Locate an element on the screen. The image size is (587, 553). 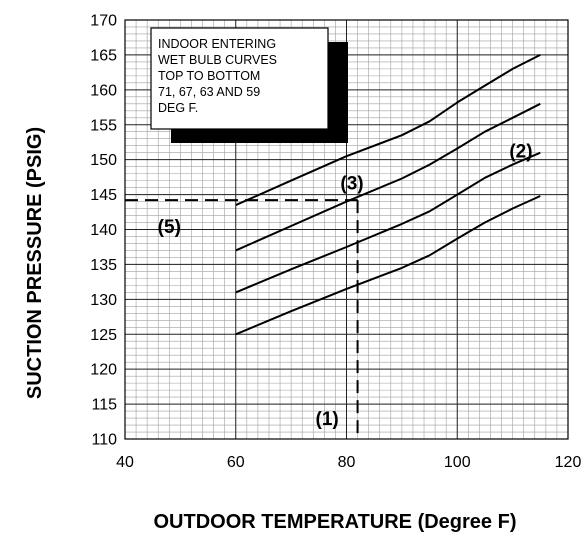
y-tick-label: 170 is located at coordinates (103, 21).